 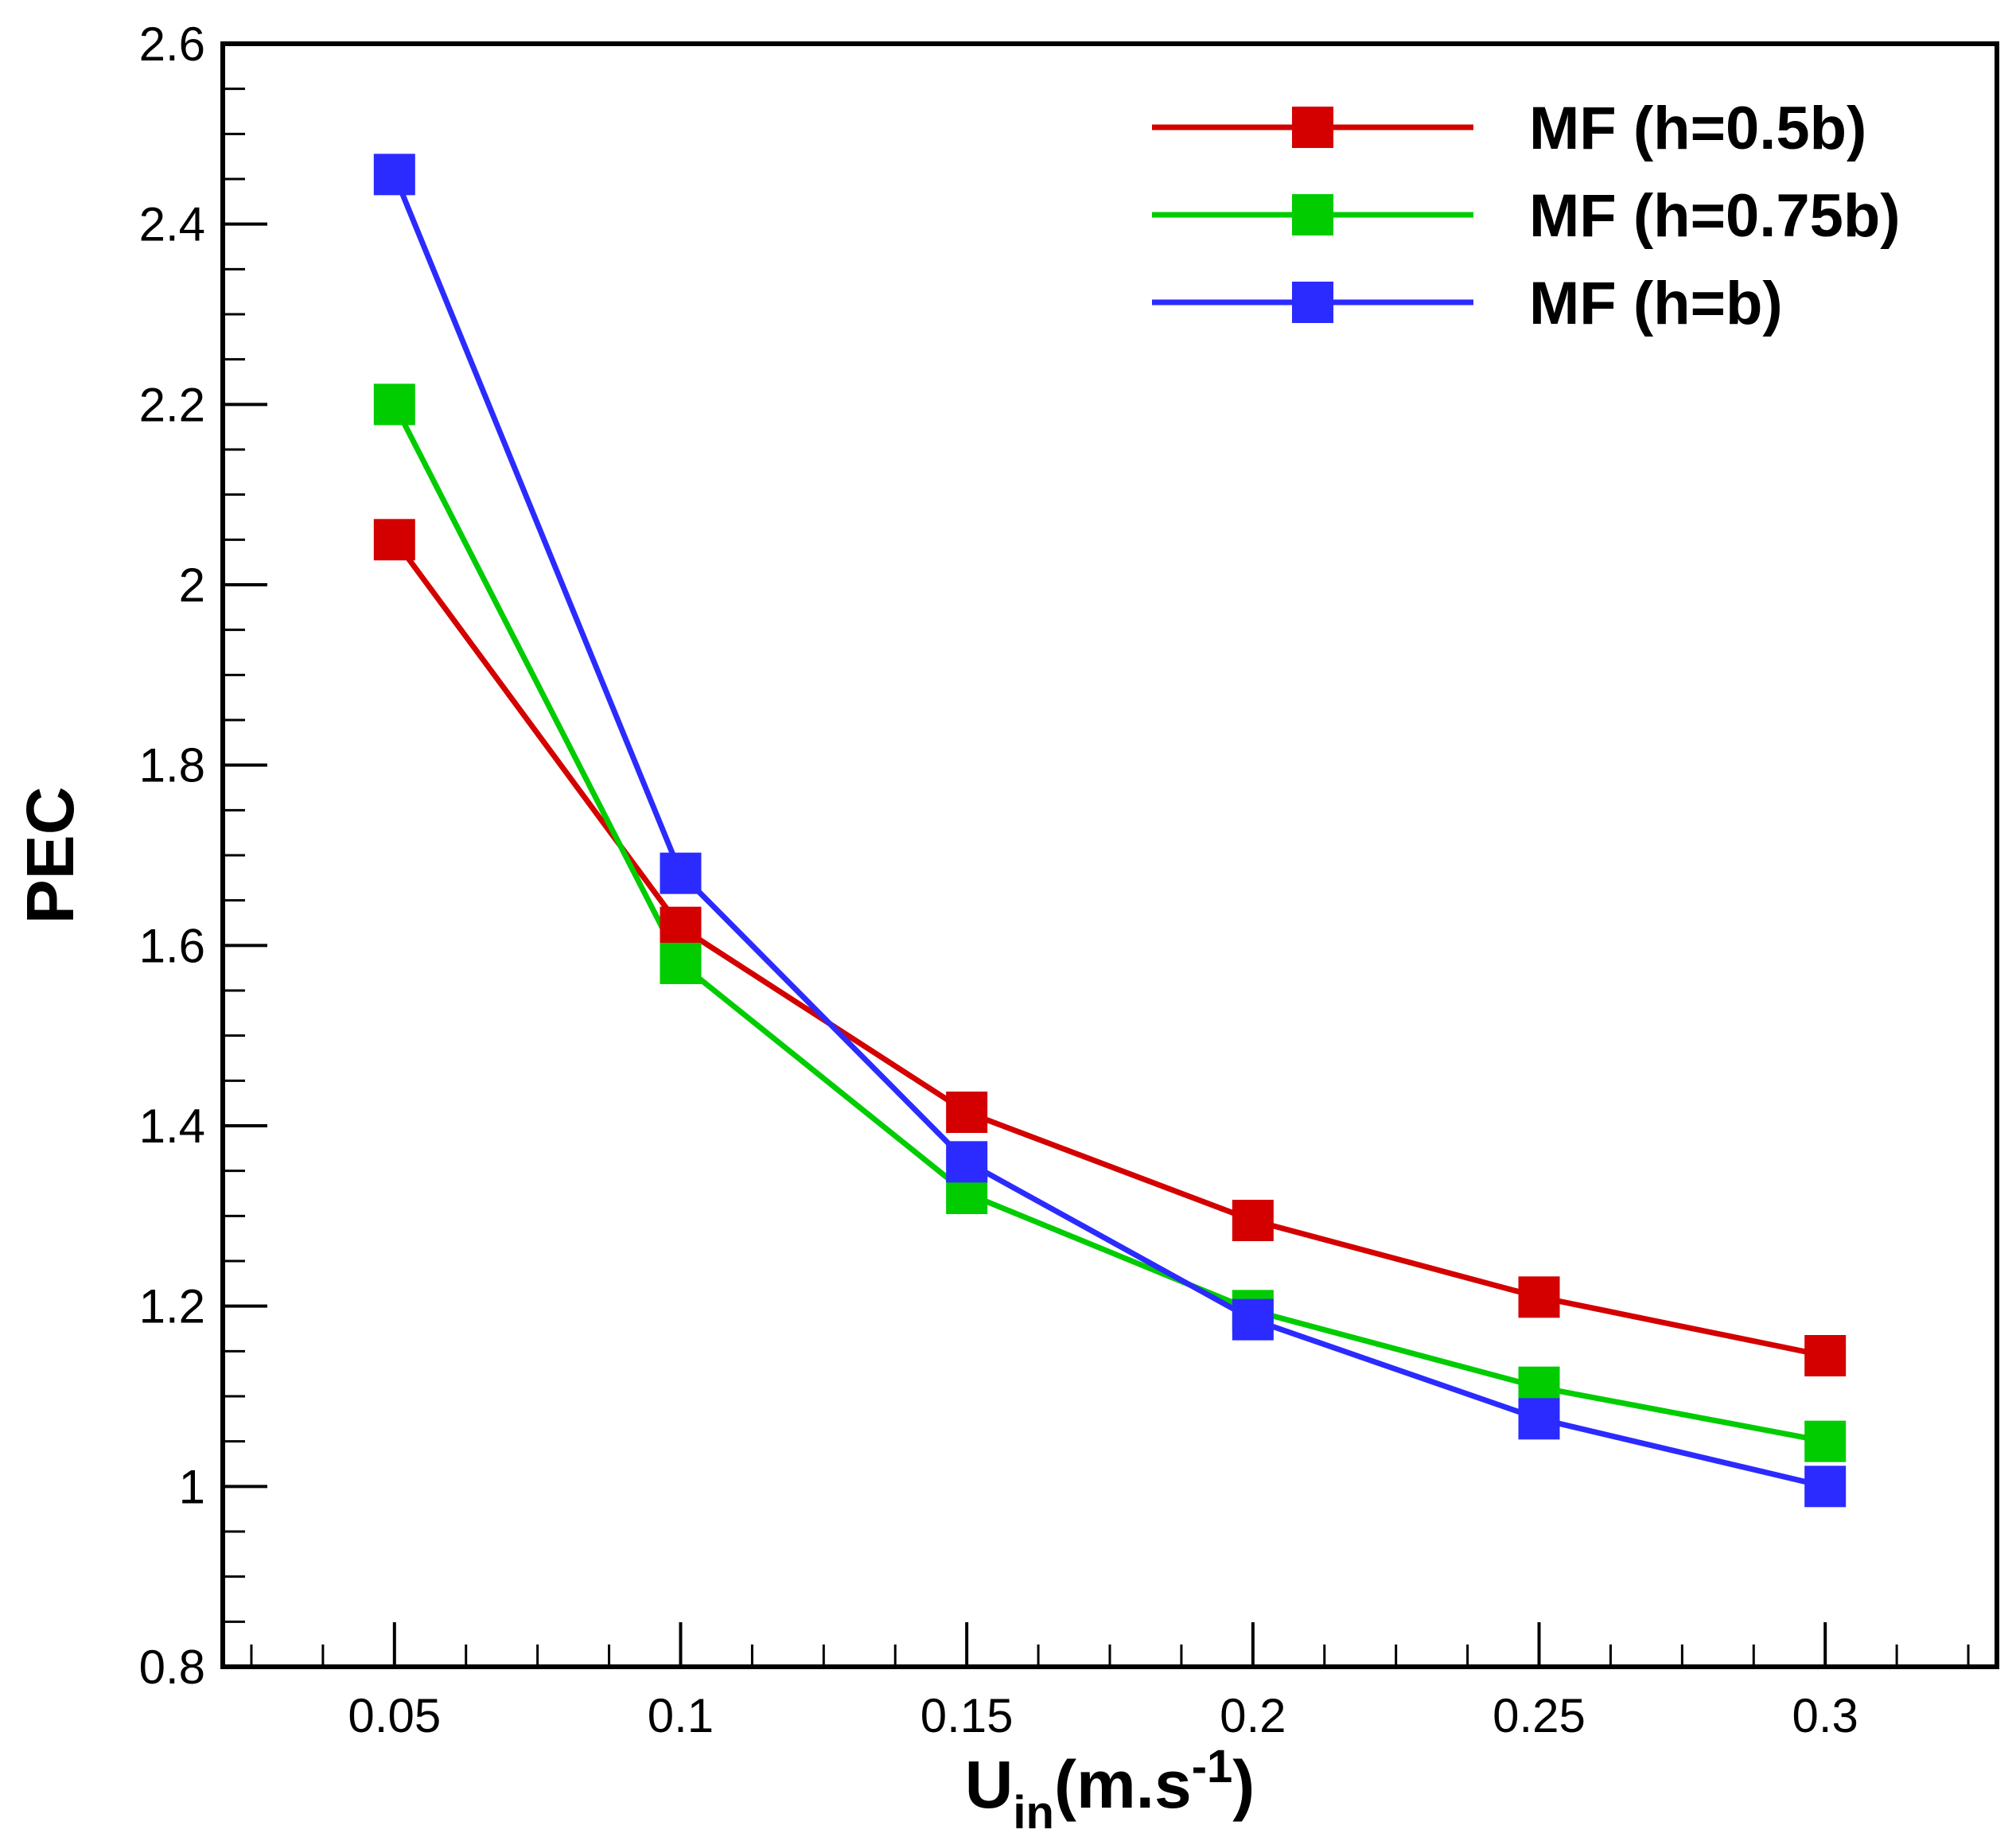 What do you see at coordinates (1253, 1715) in the screenshot?
I see `x-tick-label: 0.2` at bounding box center [1253, 1715].